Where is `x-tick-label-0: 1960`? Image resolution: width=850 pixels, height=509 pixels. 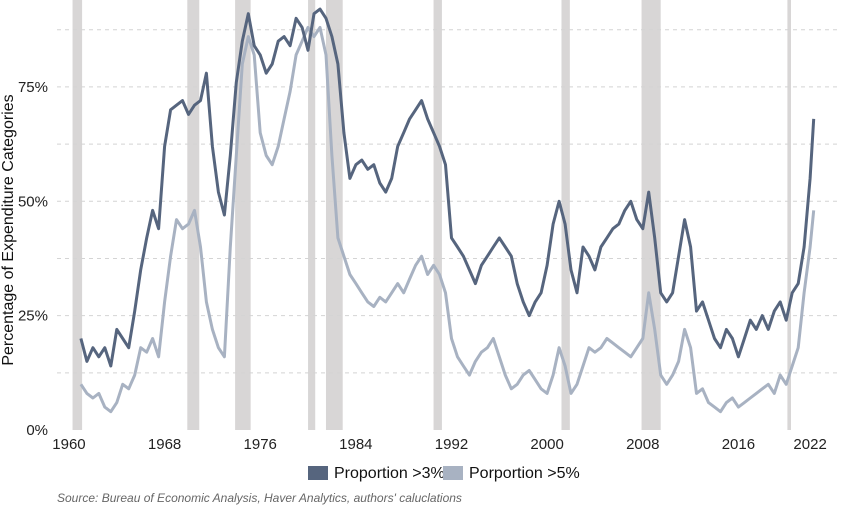 x-tick-label-0: 1960 is located at coordinates (68, 444).